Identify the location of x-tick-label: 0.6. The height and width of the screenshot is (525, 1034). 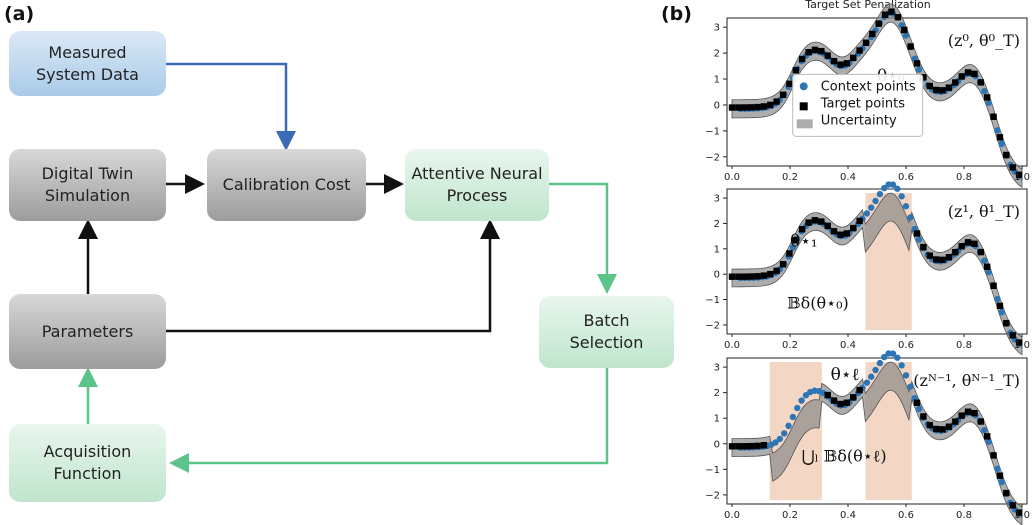
(906, 515).